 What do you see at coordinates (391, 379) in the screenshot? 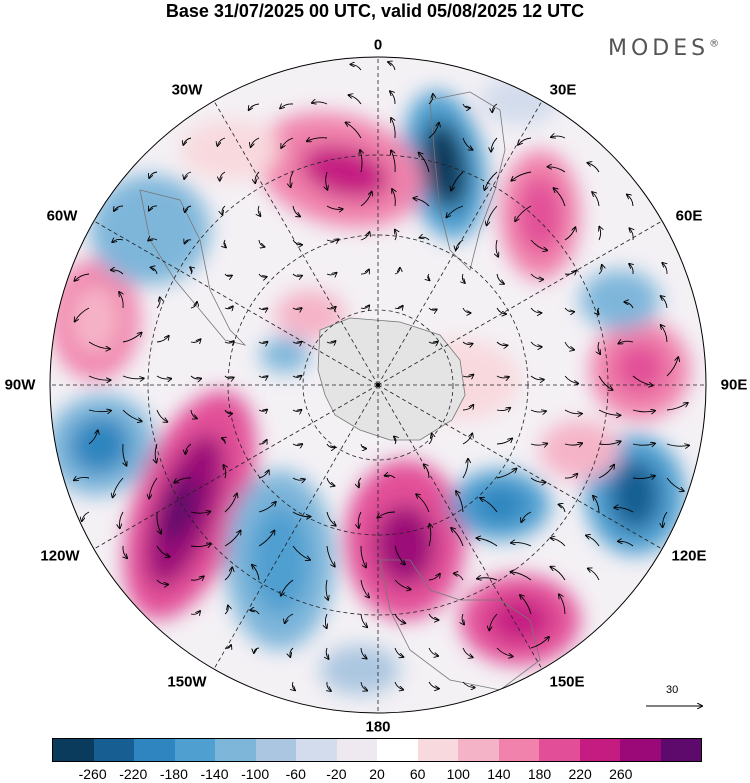
I see `antarctica` at bounding box center [391, 379].